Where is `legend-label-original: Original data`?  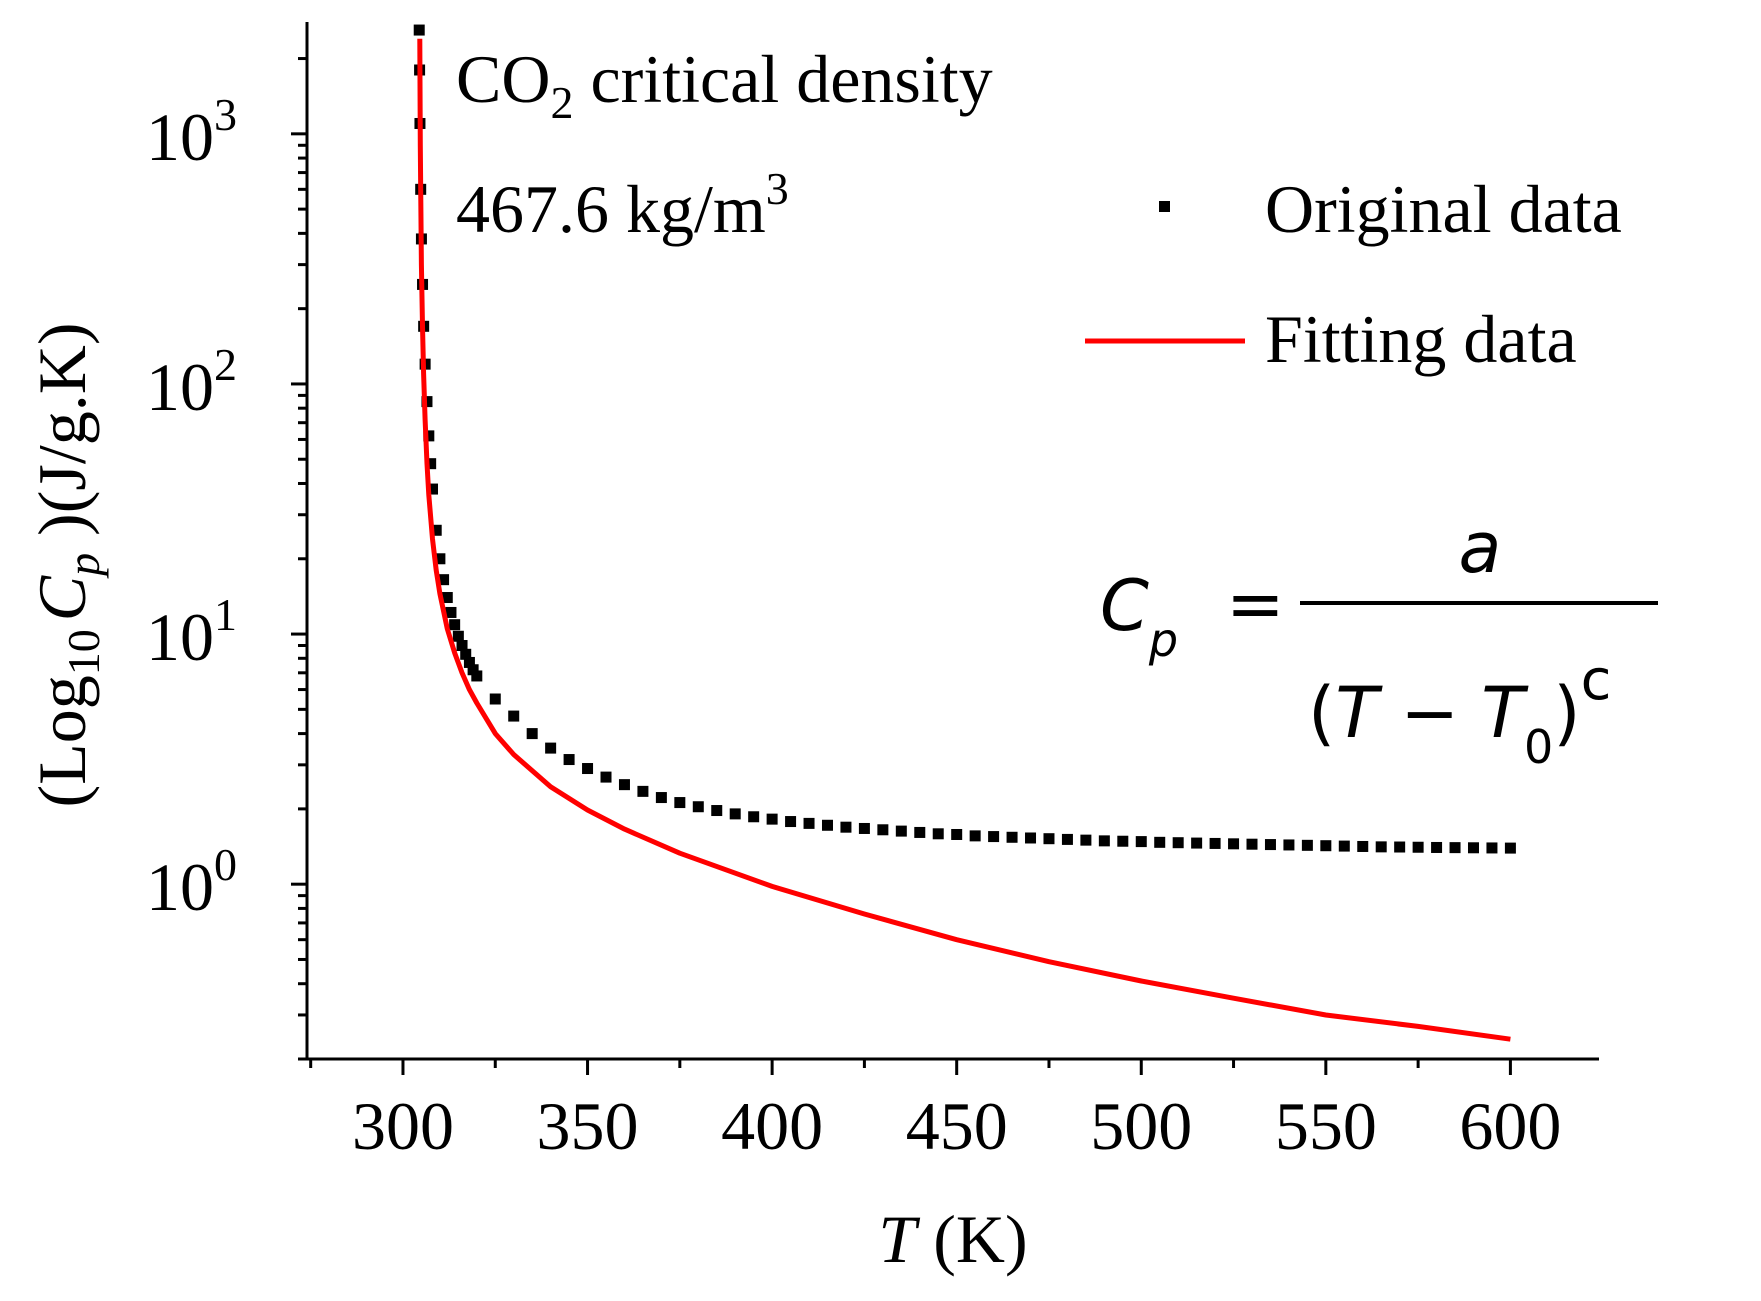
legend-label-original: Original data is located at coordinates (1443, 209).